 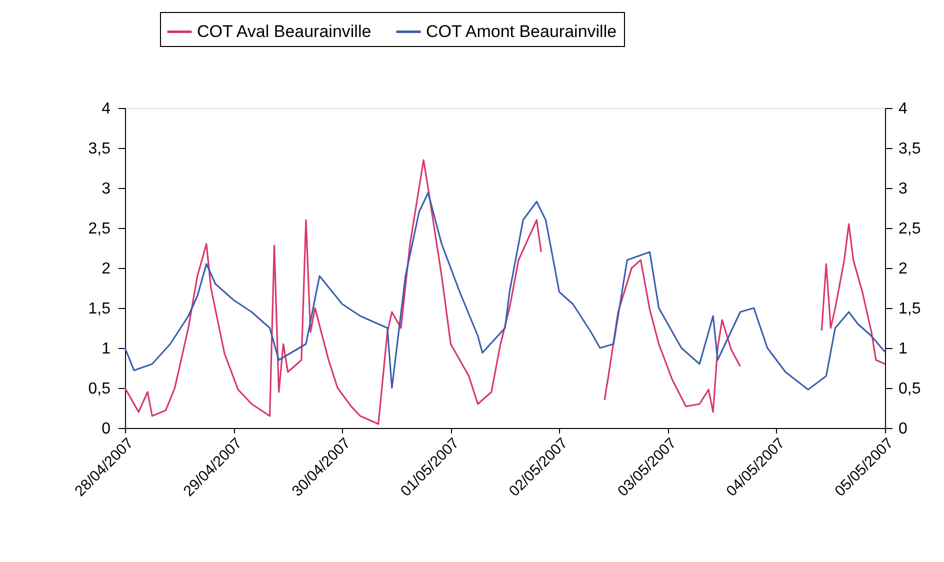 I want to click on y2-tick-label: 3, so click(x=903, y=189).